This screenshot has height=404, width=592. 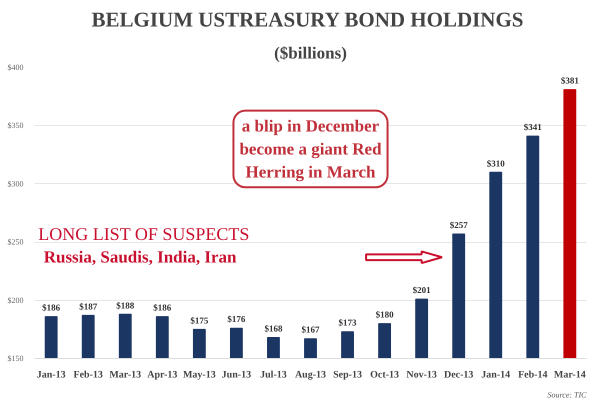 What do you see at coordinates (125, 305) in the screenshot?
I see `data-label: $188` at bounding box center [125, 305].